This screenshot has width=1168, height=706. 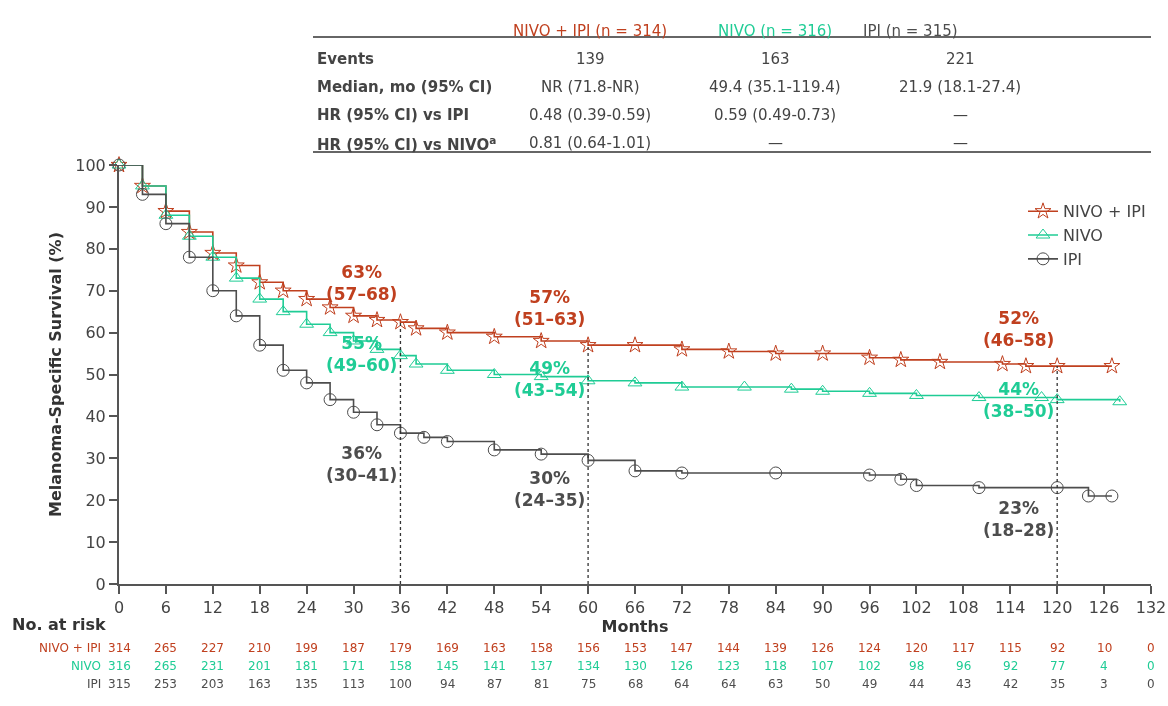 What do you see at coordinates (353, 666) in the screenshot?
I see `text: 171` at bounding box center [353, 666].